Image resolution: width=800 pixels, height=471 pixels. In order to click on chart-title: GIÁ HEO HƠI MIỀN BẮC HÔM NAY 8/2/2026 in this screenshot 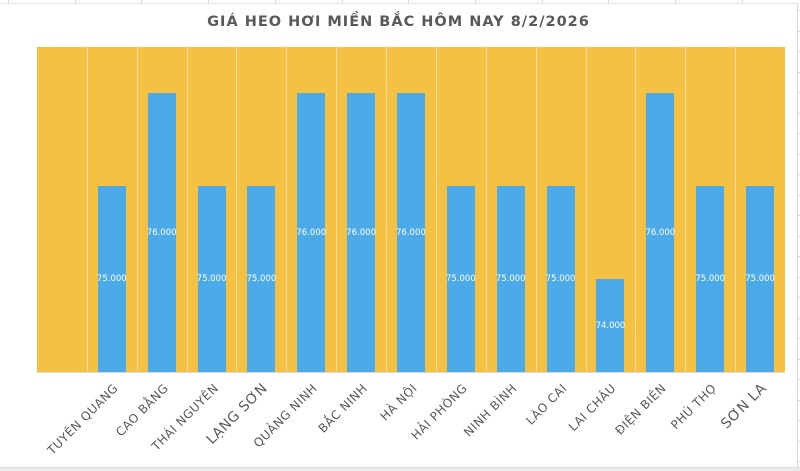, I will do `click(398, 22)`.